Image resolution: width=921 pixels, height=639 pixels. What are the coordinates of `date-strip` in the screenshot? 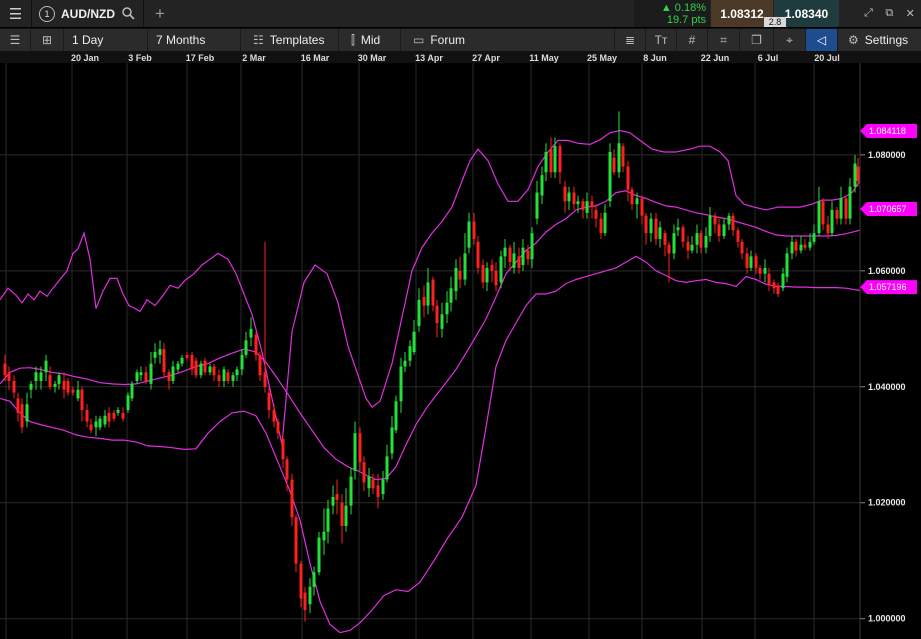 It's located at (460, 57).